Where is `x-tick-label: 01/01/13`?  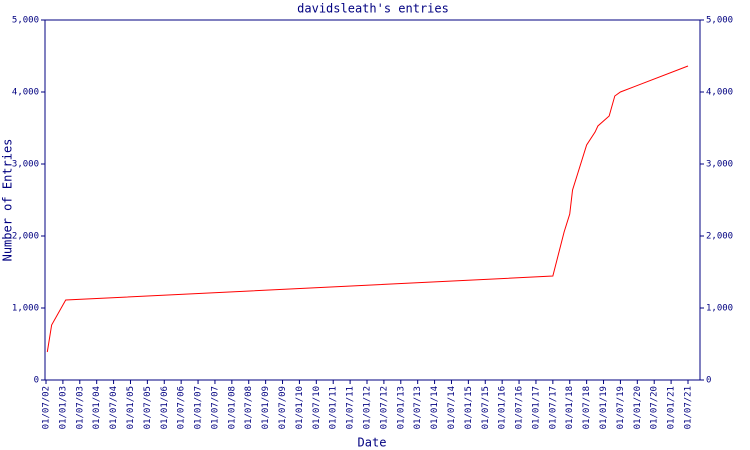 x-tick-label: 01/01/13 is located at coordinates (401, 407).